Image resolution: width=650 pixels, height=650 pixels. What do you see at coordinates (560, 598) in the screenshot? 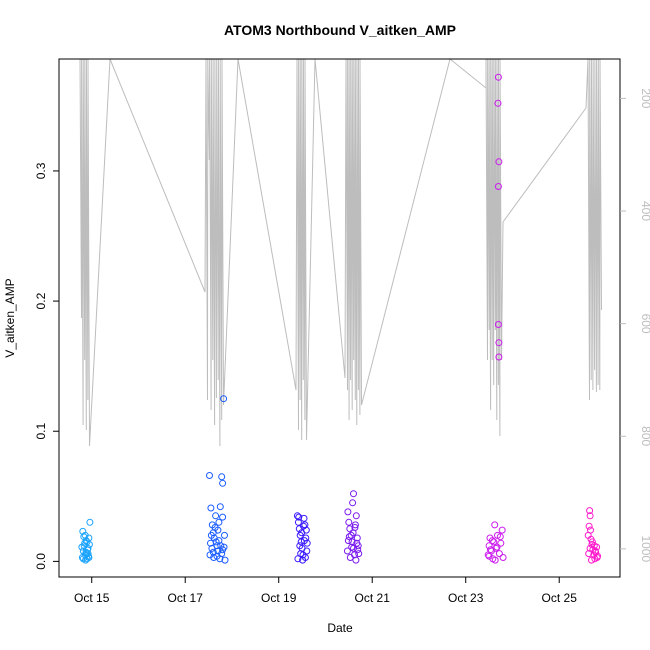
I see `x-tick-label: Oct 25` at bounding box center [560, 598].